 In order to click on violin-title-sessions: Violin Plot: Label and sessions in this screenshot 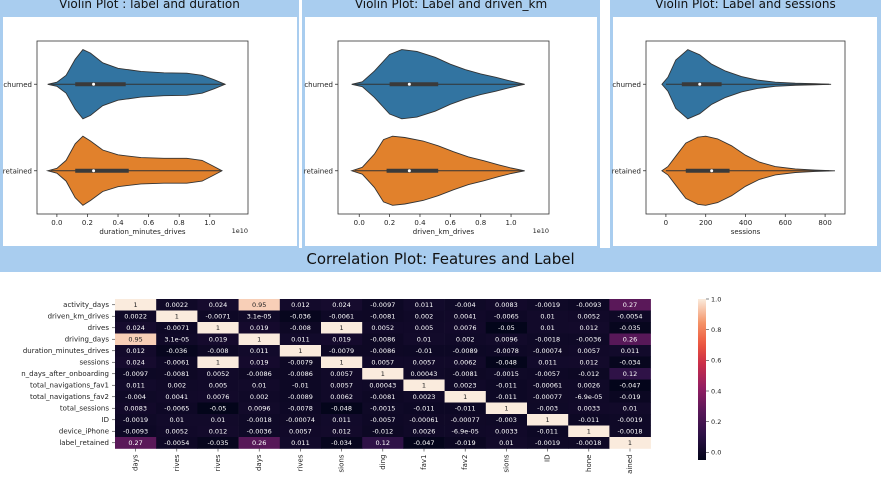, I will do `click(745, 5)`.